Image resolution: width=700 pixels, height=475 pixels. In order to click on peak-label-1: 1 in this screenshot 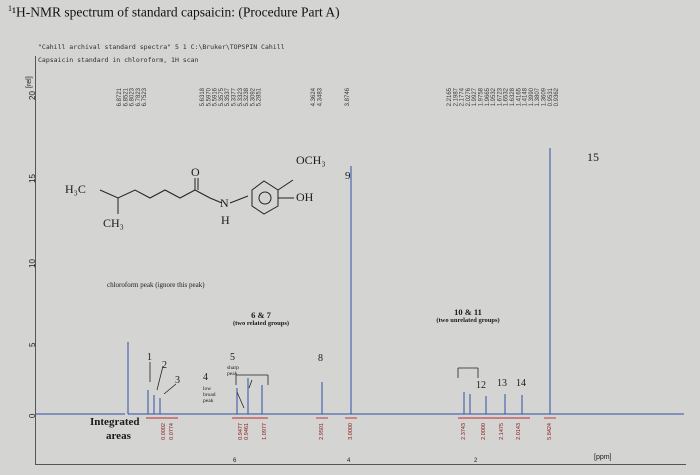, I will do `click(149, 357)`.